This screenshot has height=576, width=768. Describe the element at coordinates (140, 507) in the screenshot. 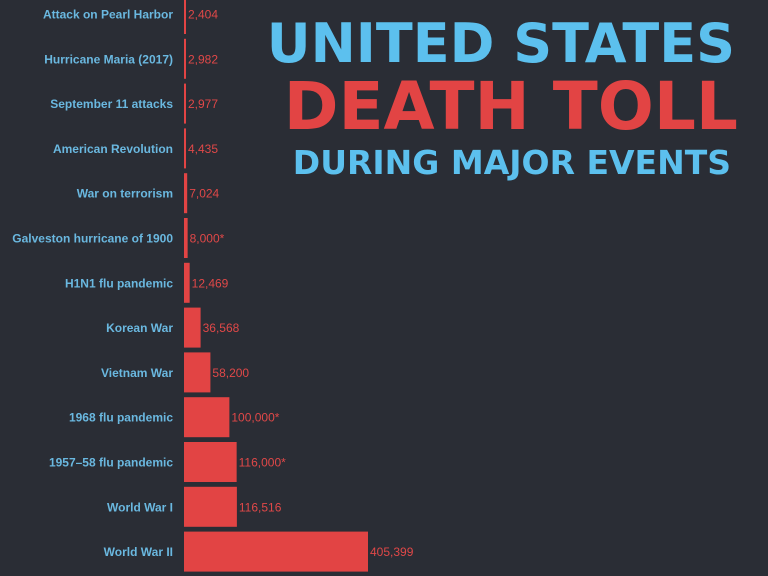

I see `category-label: World War I` at that location.